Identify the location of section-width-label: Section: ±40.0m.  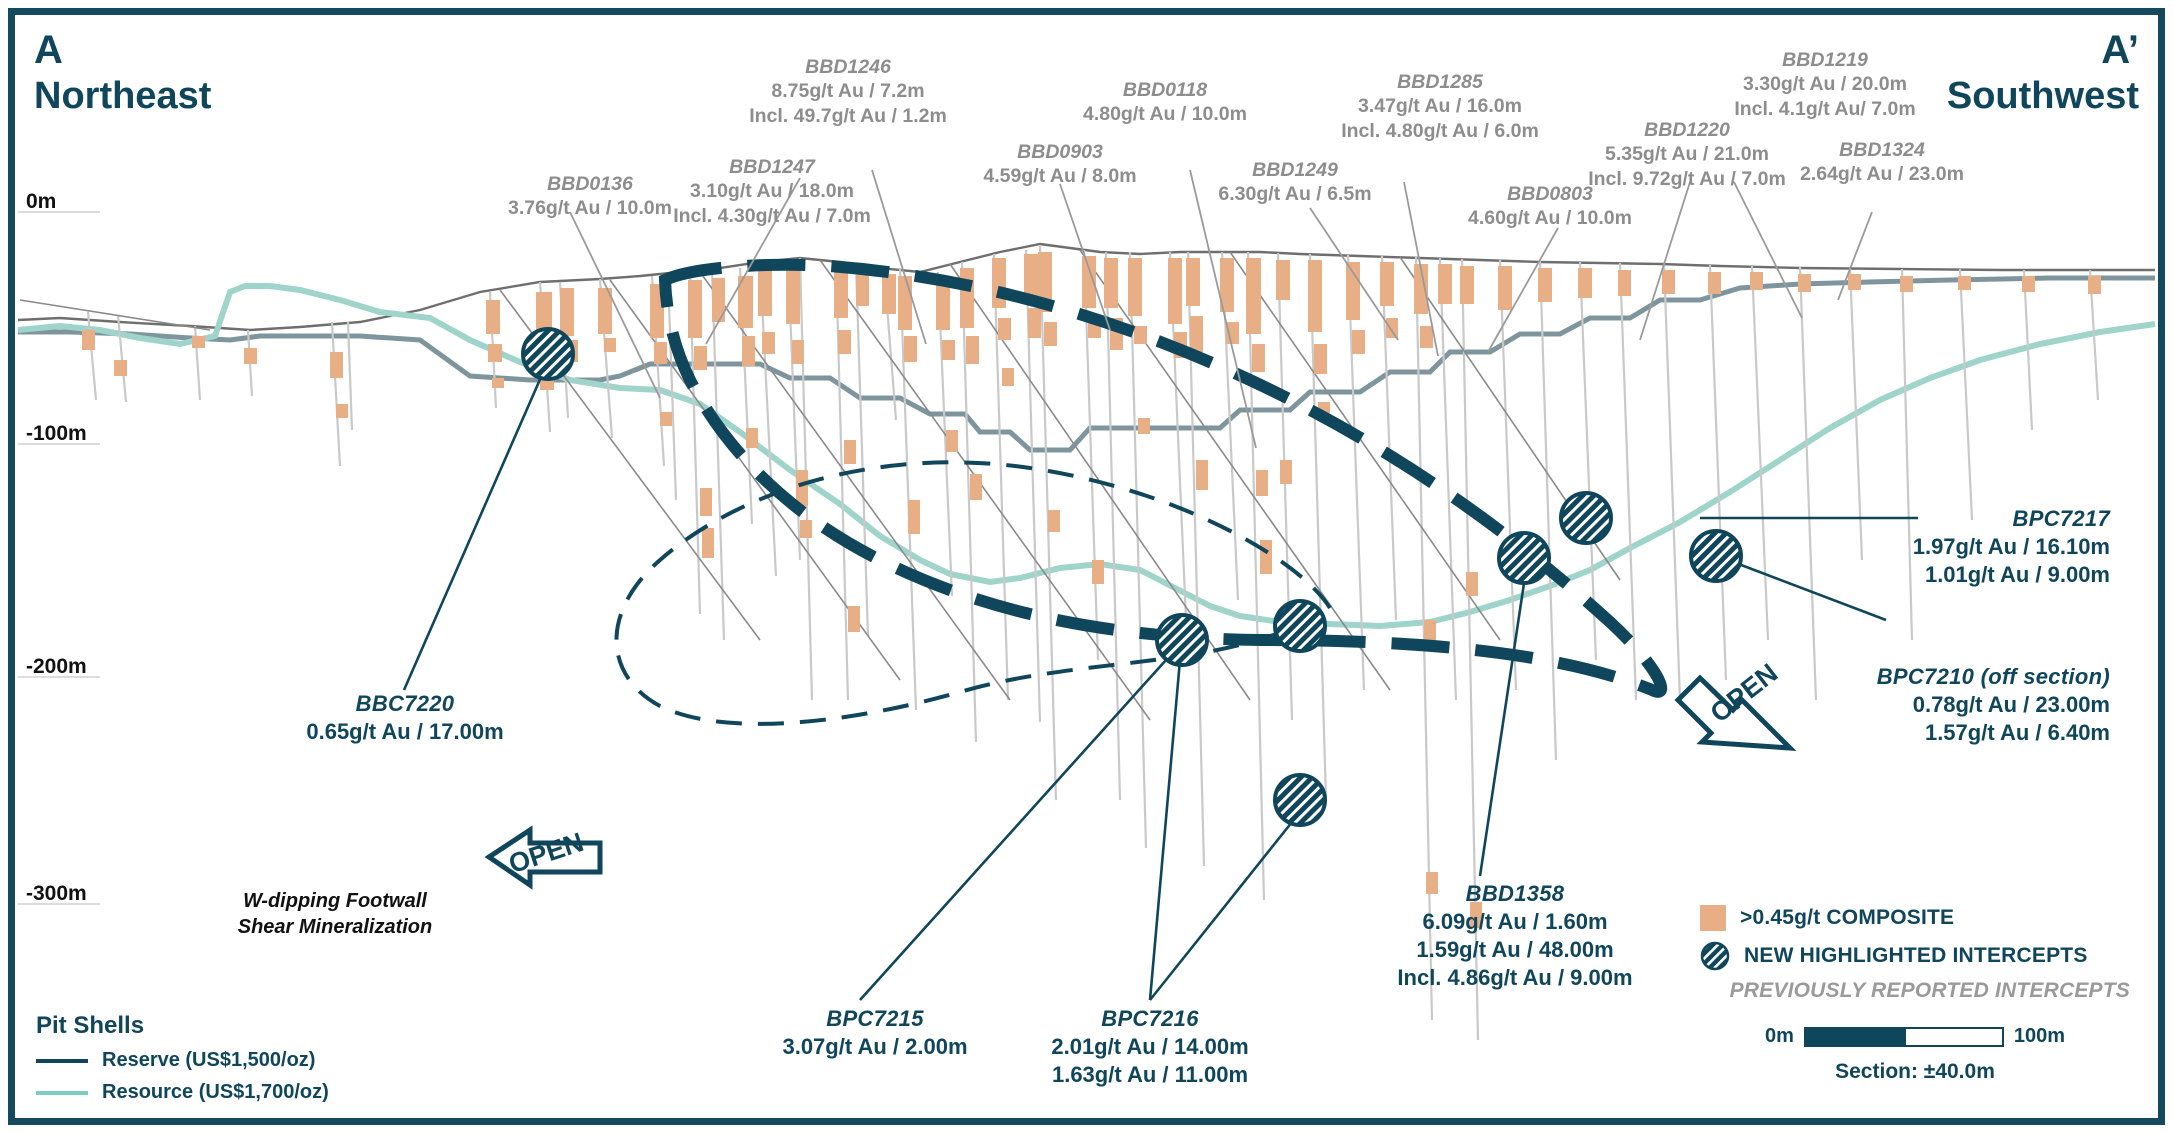
(1915, 1071).